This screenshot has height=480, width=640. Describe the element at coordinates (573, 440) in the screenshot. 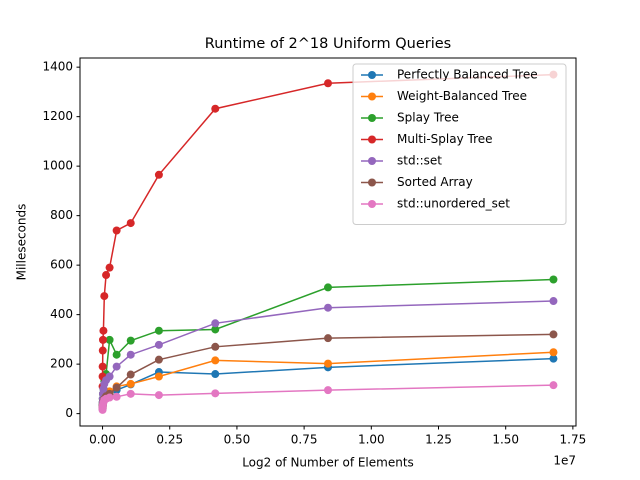

I see `x-tick-label: 1.75` at that location.